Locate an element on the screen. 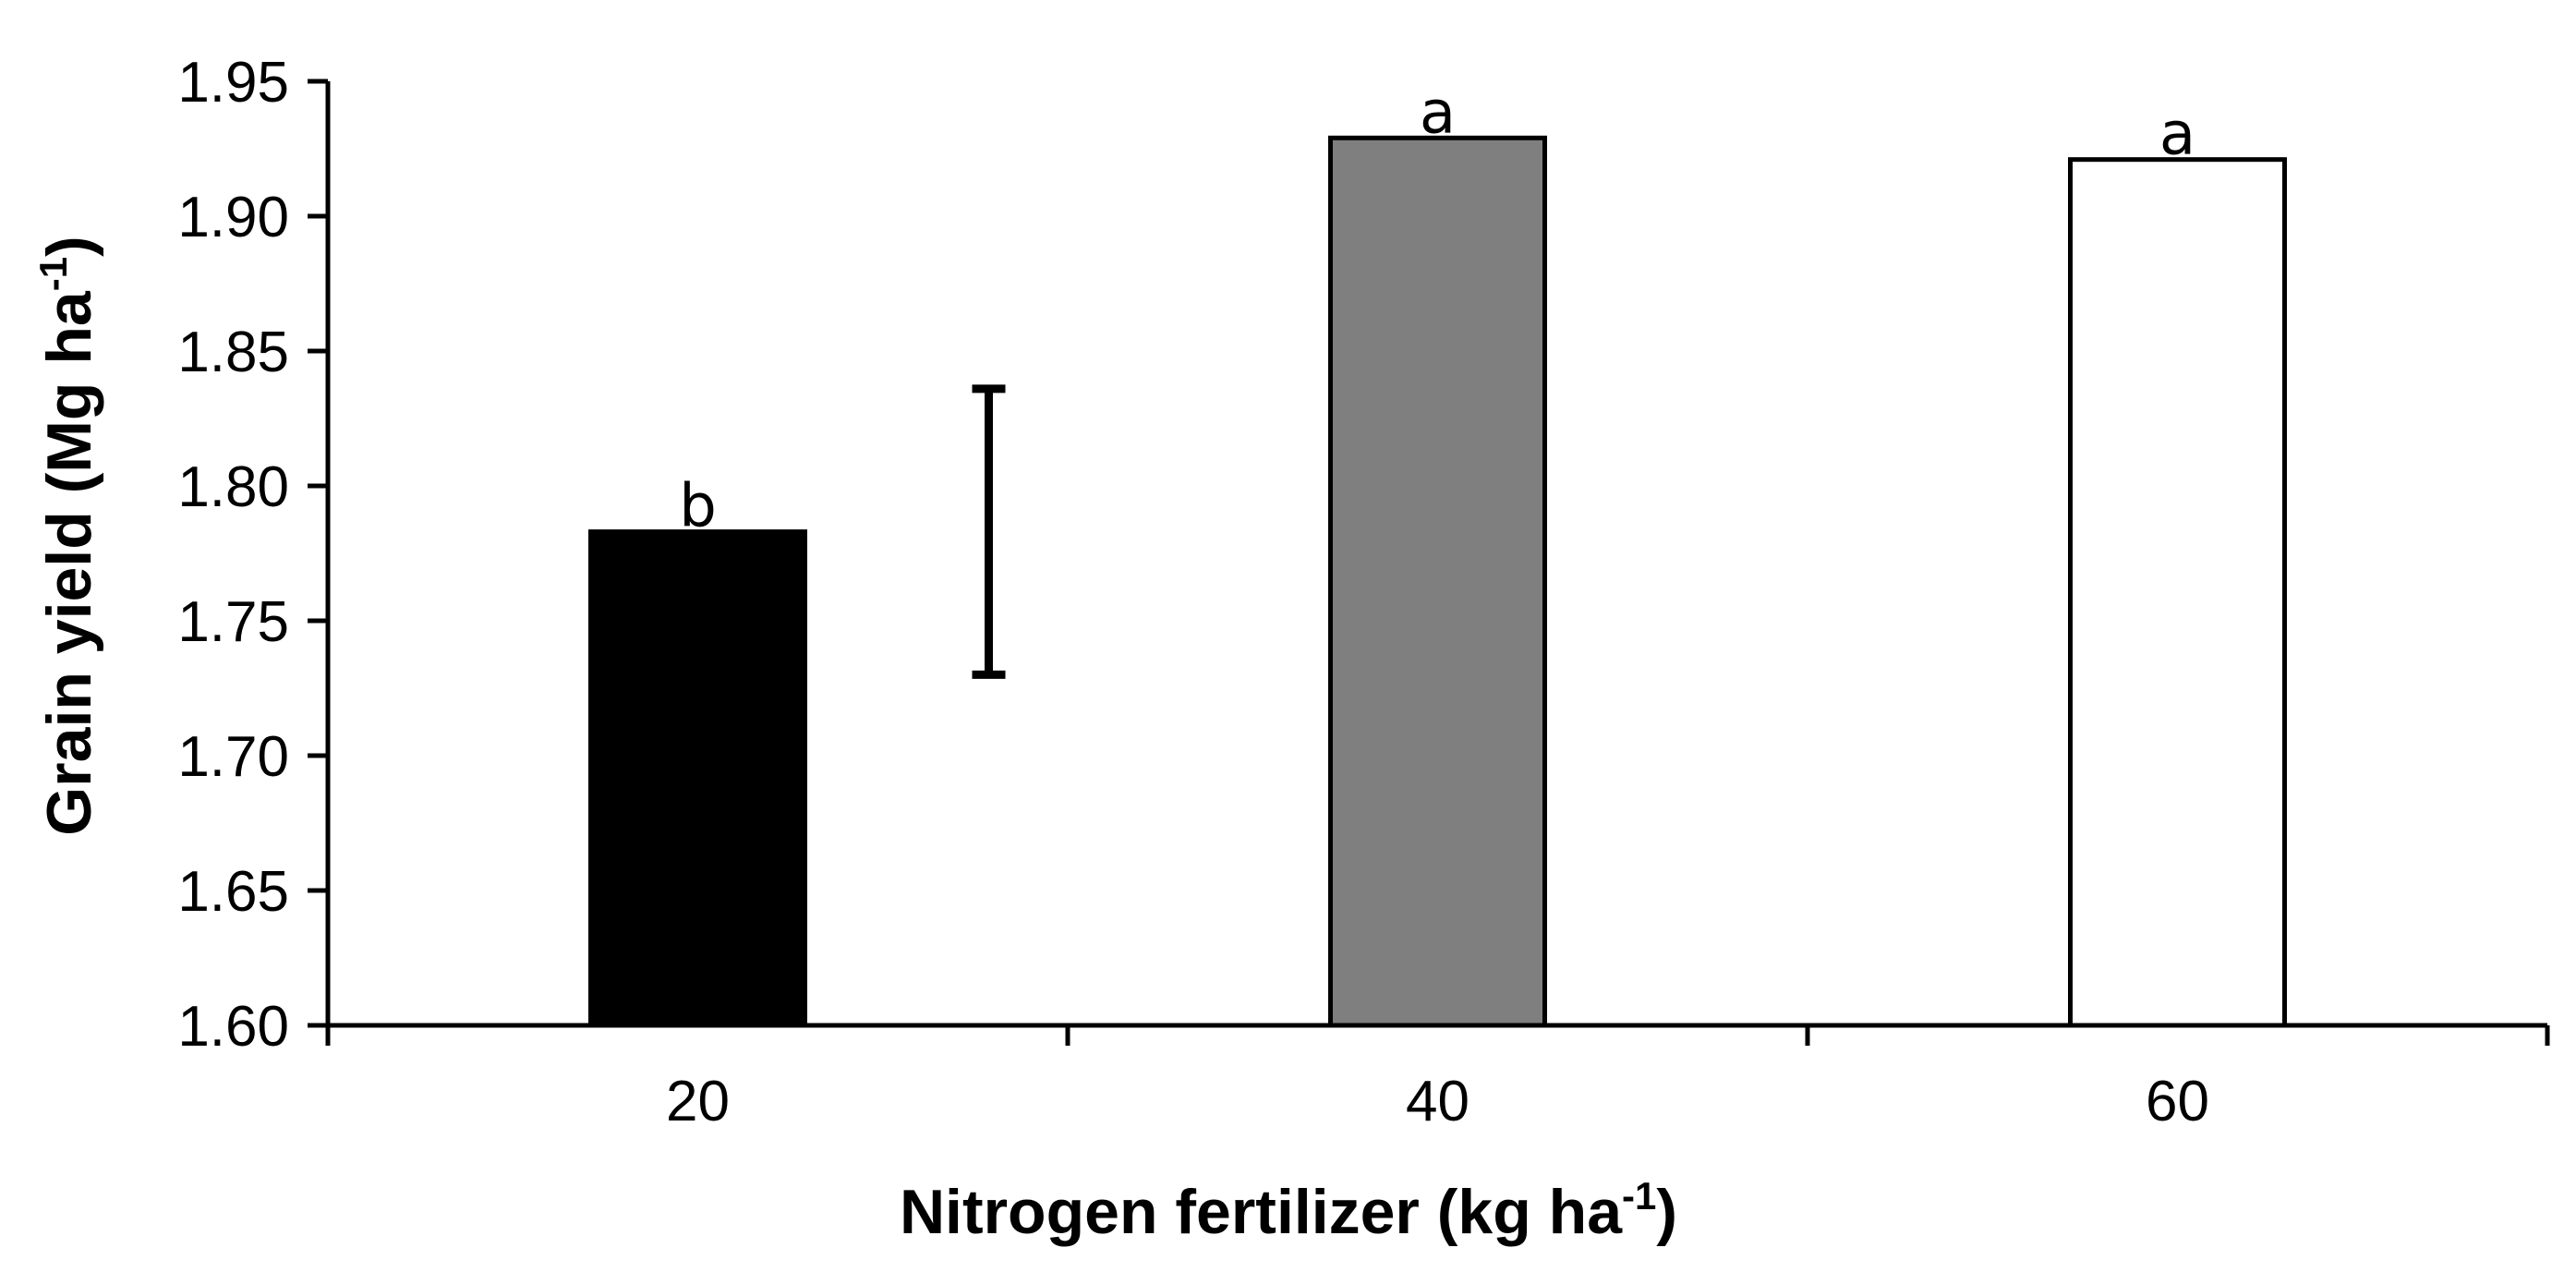 This screenshot has height=1272, width=2576. y-tick-label-1.75: 1.75 is located at coordinates (233, 622).